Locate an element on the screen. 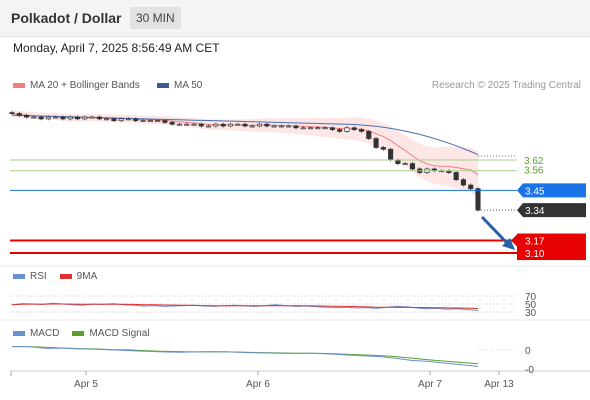 This screenshot has width=590, height=400. macd-swatch is located at coordinates (19, 333).